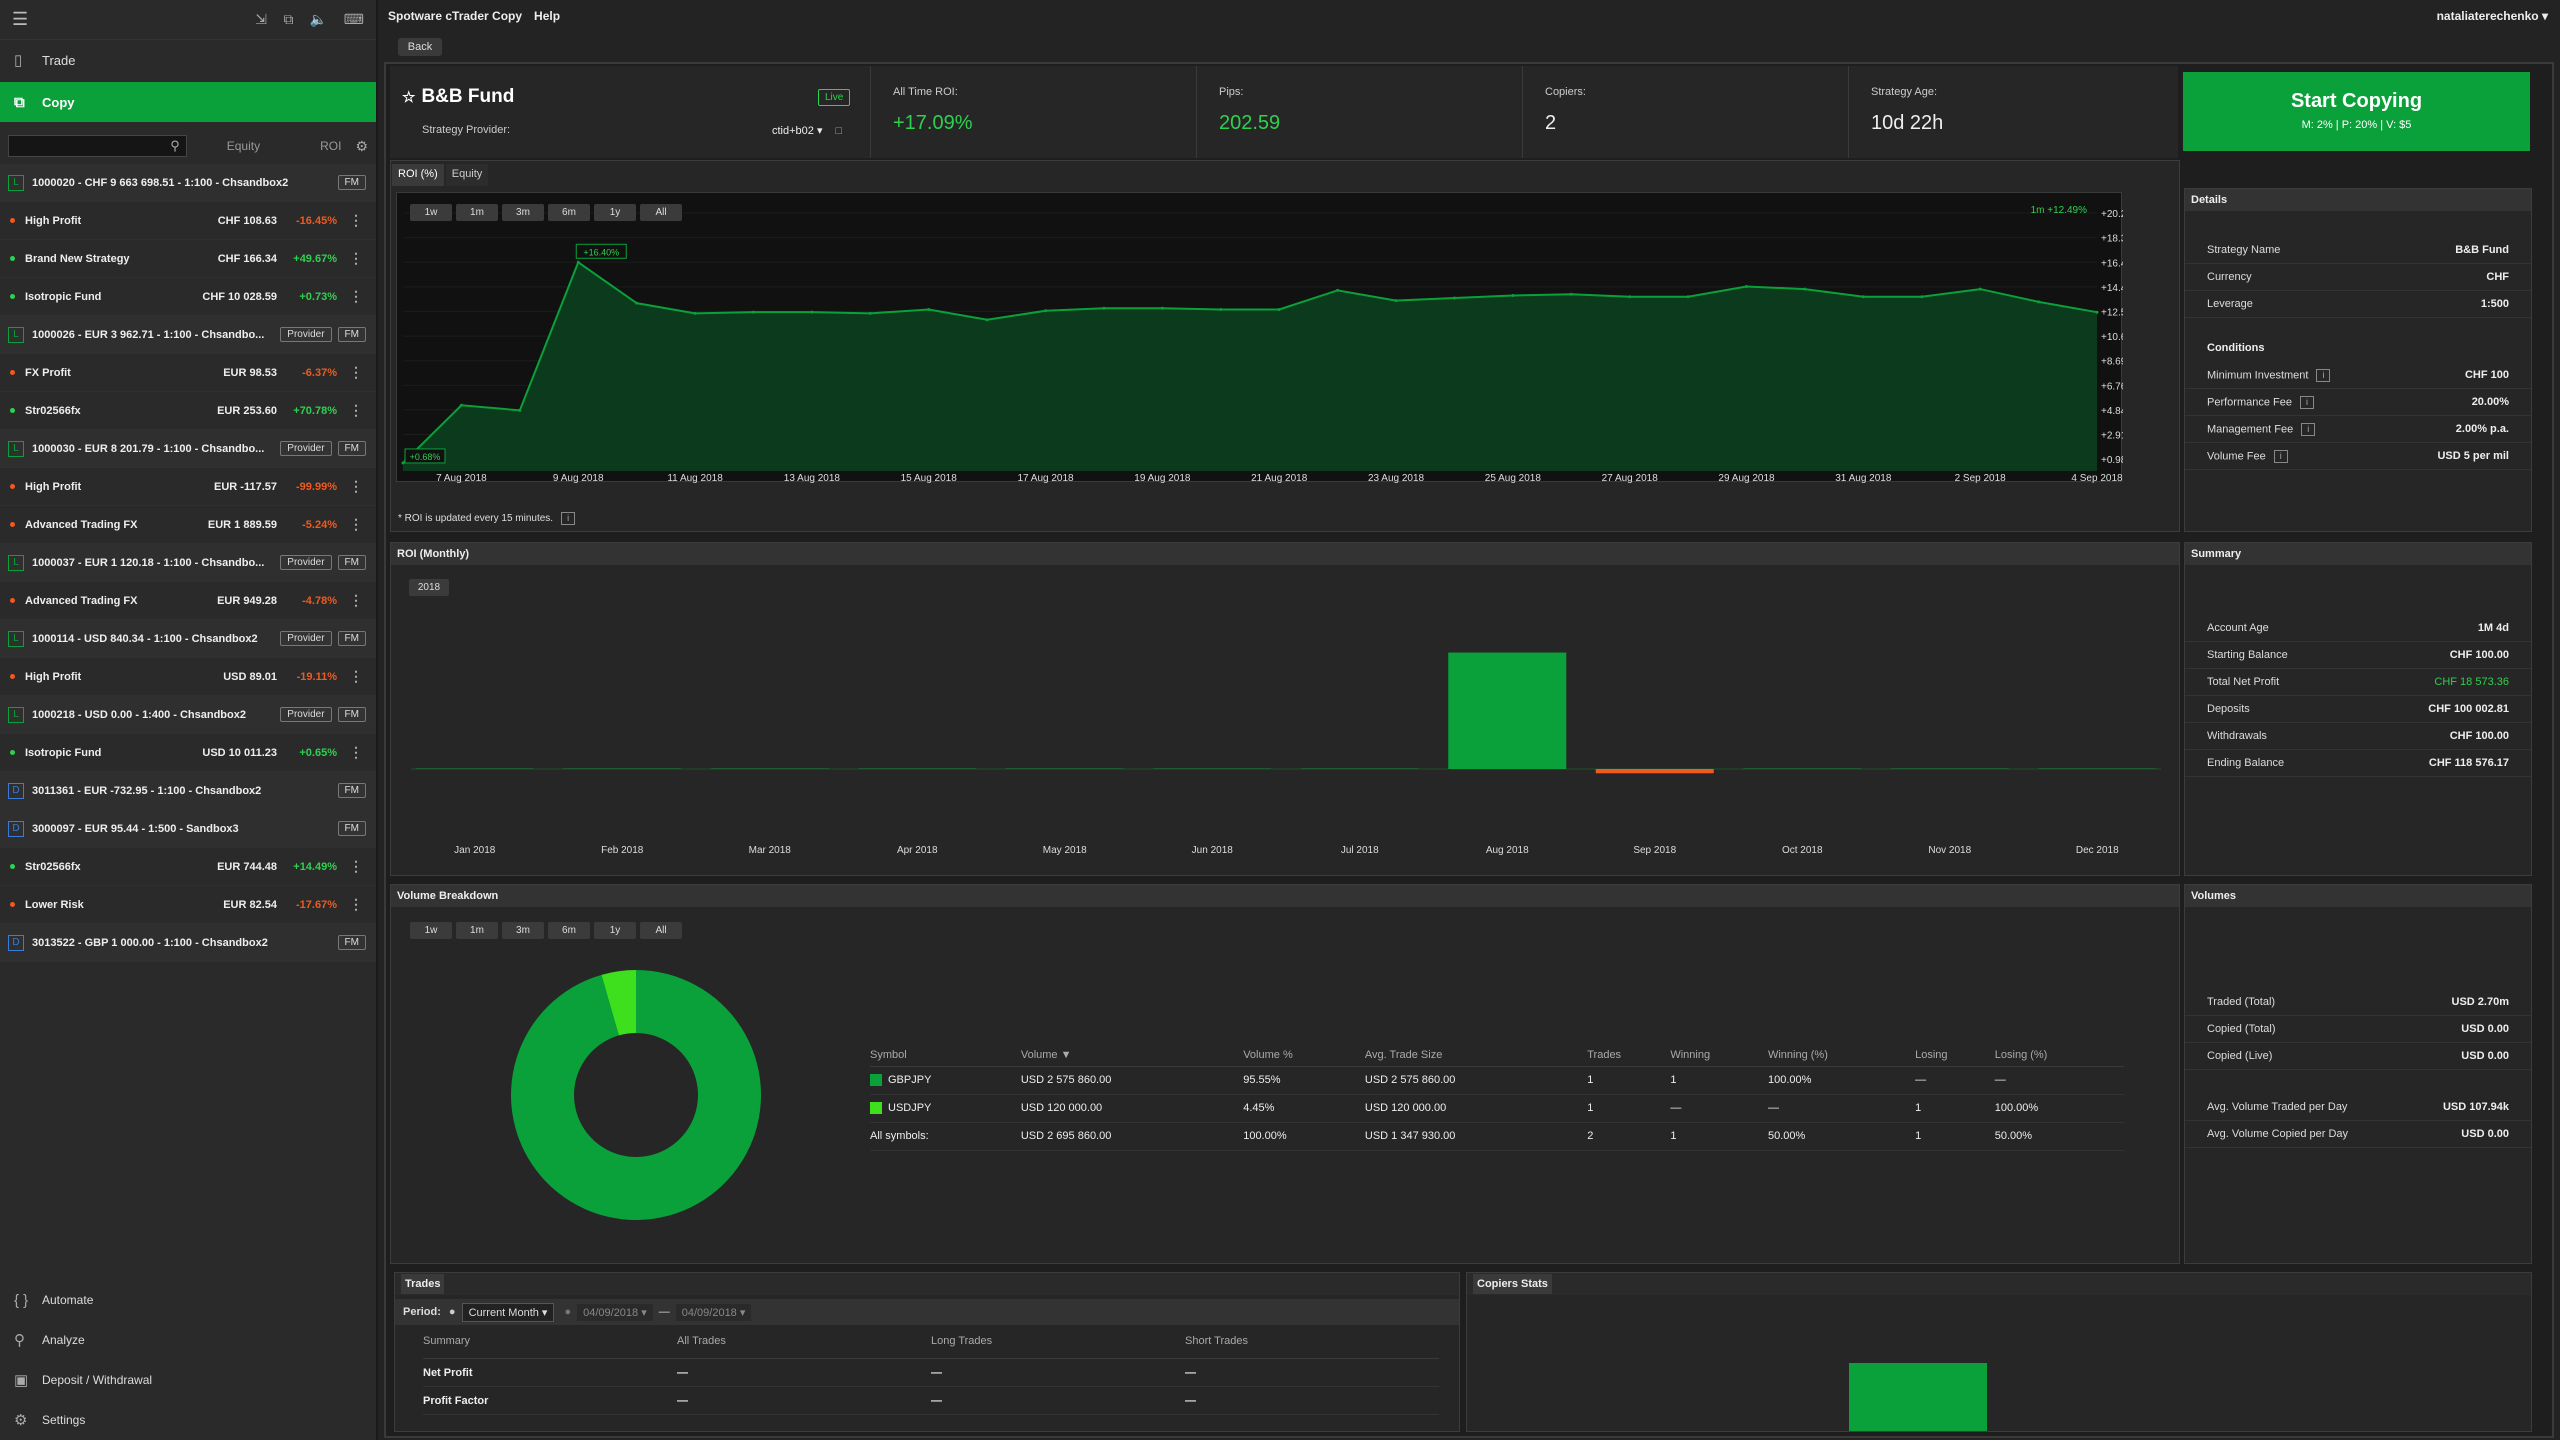 This screenshot has width=2560, height=1440. Describe the element at coordinates (188, 221) in the screenshot. I see `strategy-row: High Profit CHF 108.63 -16.45% ⋮` at that location.